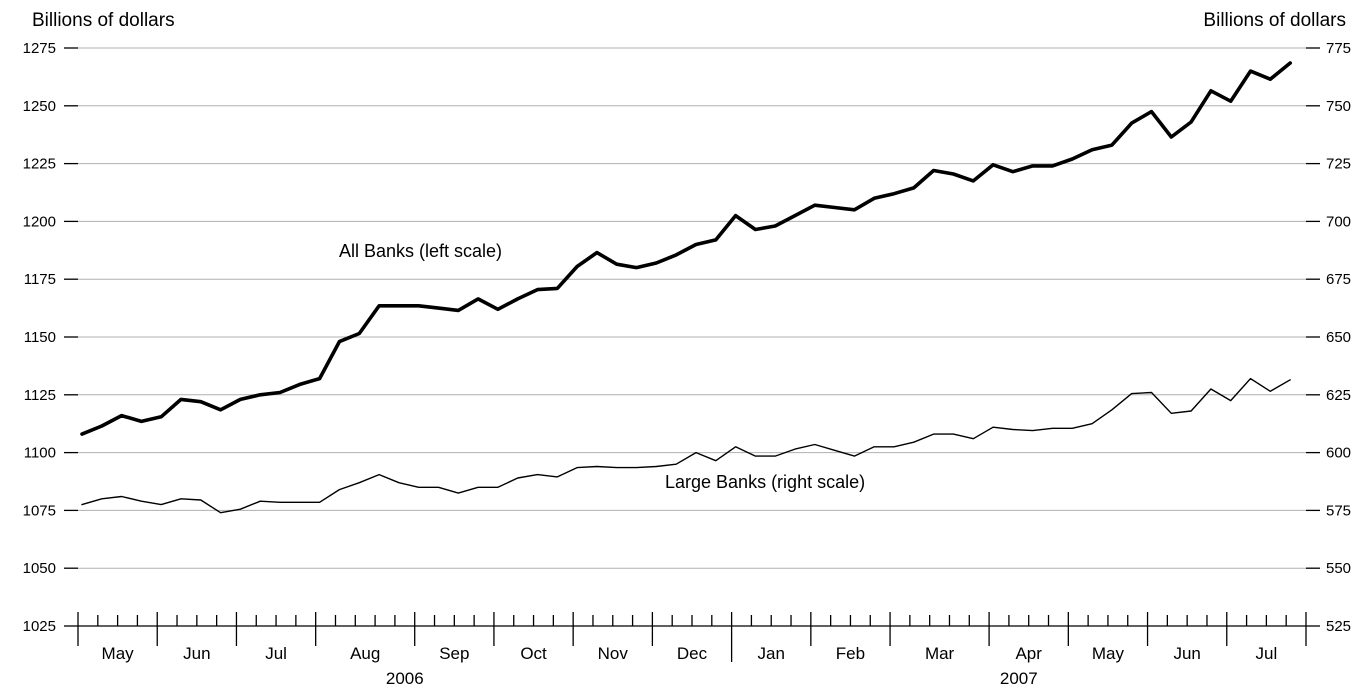  What do you see at coordinates (1019, 678) in the screenshot?
I see `year-label: 2007` at bounding box center [1019, 678].